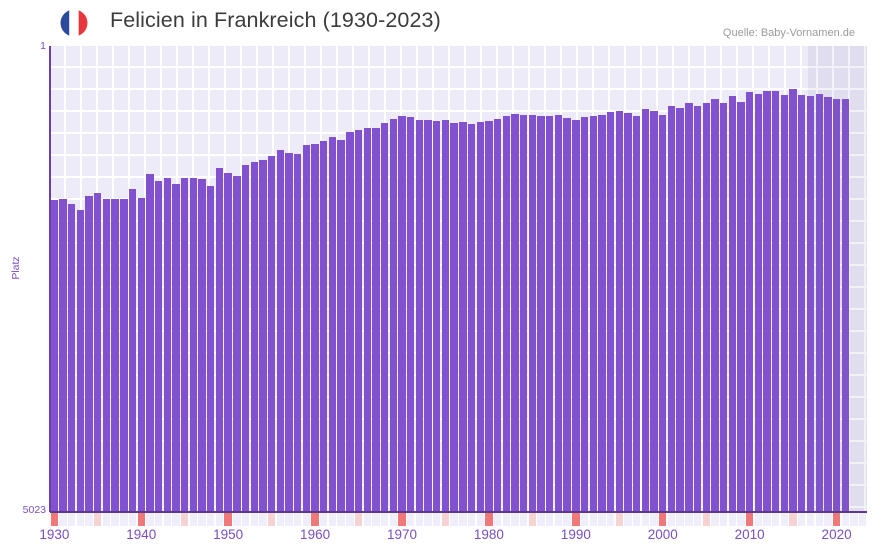  What do you see at coordinates (436, 539) in the screenshot?
I see `x-axis-tick-labels: 1930 1940 1950 1960 1970 1980 1990 2000 2010 2020` at bounding box center [436, 539].